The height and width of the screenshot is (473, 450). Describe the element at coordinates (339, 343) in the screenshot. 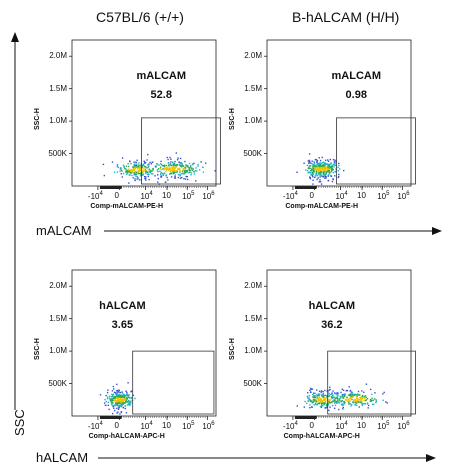

I see `plot-frame` at that location.